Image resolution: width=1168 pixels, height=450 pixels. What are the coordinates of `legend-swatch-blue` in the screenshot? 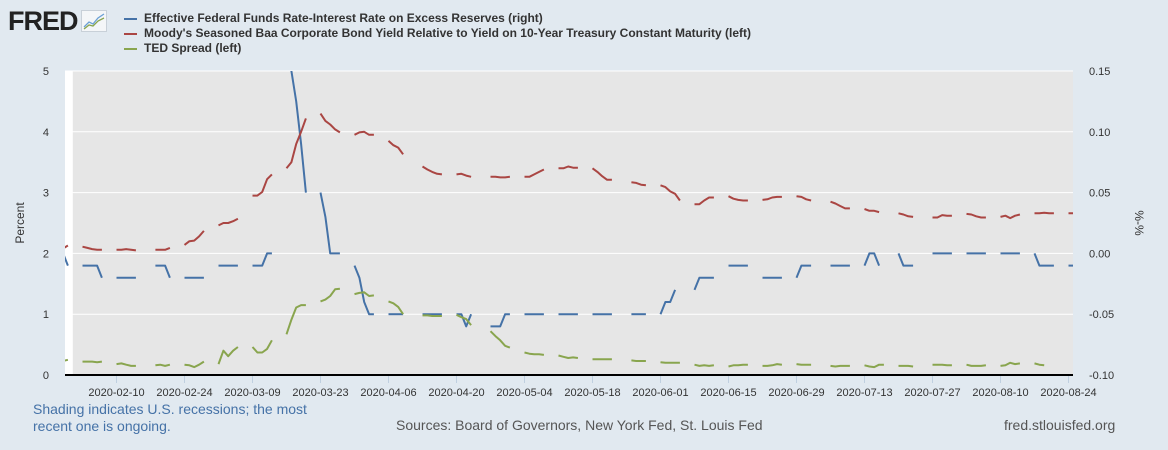 It's located at (130, 18).